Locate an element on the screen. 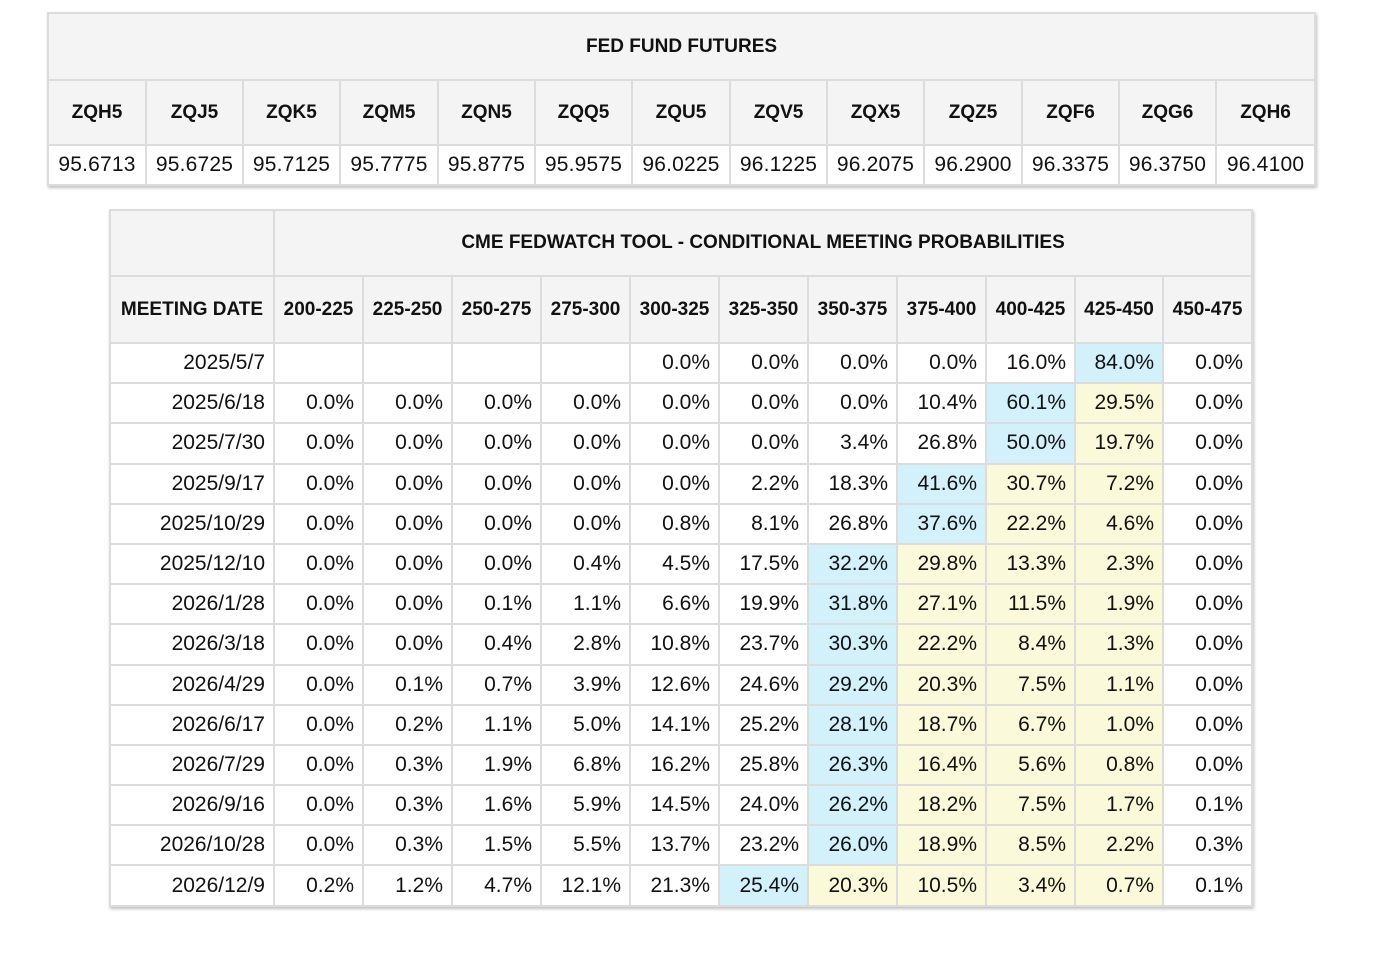 The height and width of the screenshot is (958, 1382). probability-cell: 19.7% is located at coordinates (1119, 443).